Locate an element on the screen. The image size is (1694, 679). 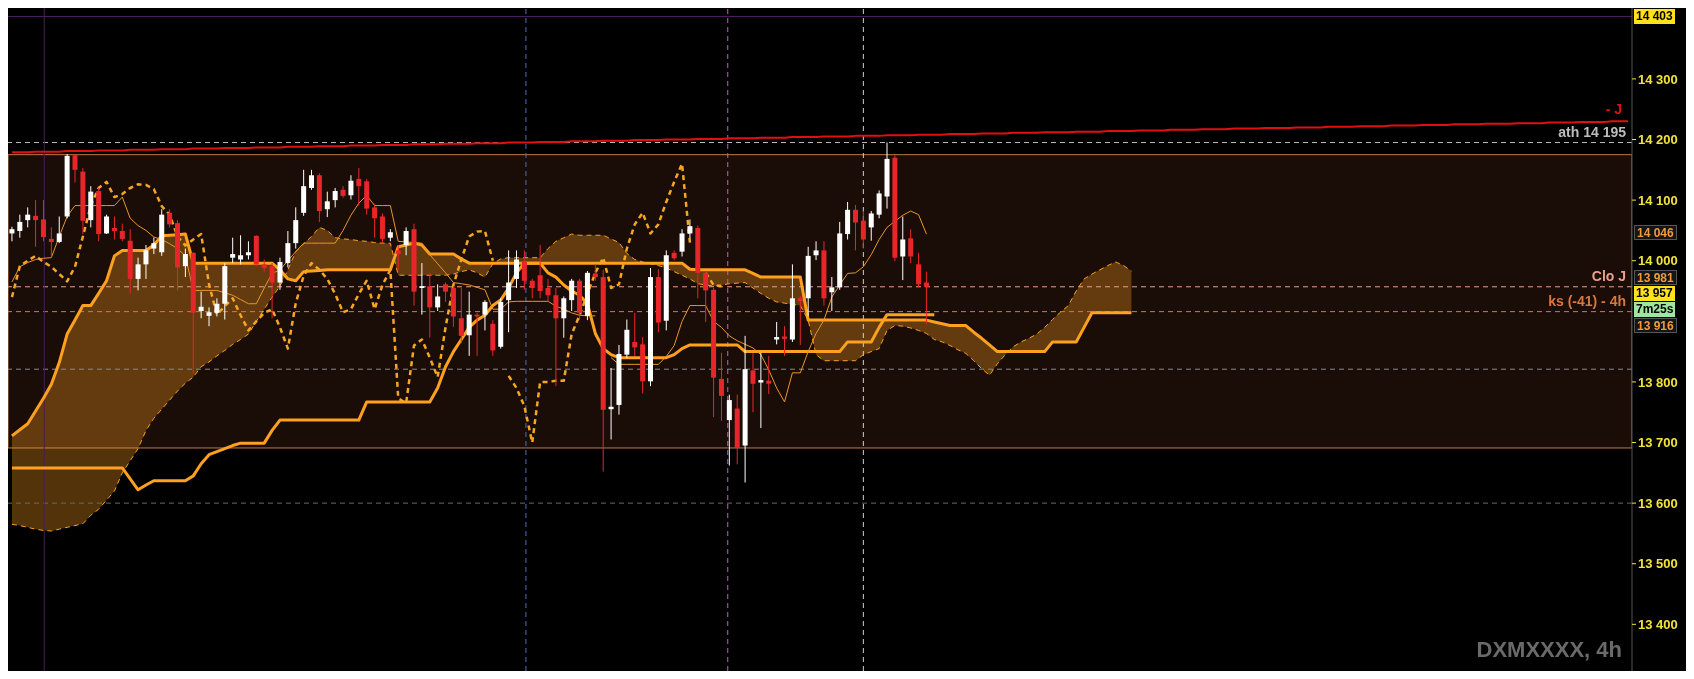
text: DXMXXXX, 4h is located at coordinates (1549, 650).